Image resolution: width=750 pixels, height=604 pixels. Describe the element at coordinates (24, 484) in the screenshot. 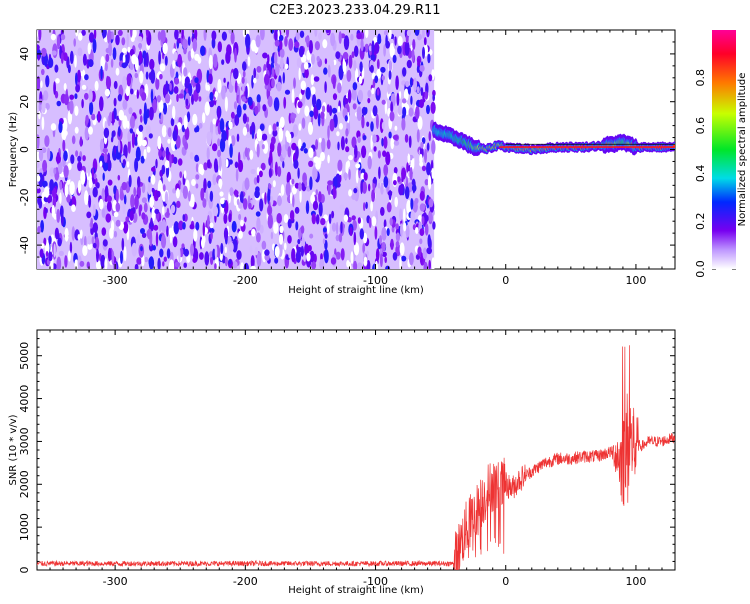

I see `snr-y-tick-label: 2000` at that location.